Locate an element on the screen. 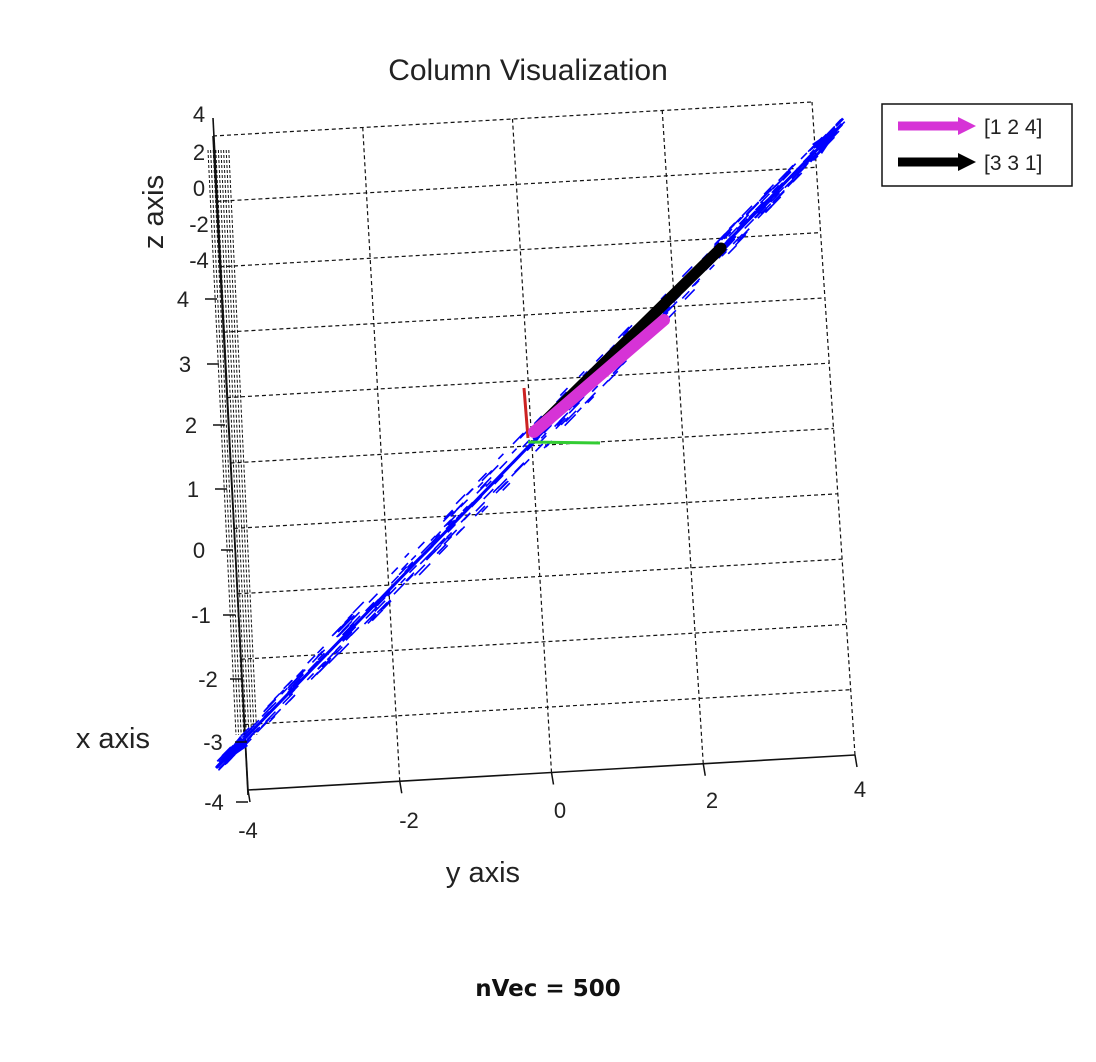 The image size is (1096, 1062). z-axis-label: z axis is located at coordinates (154, 212).